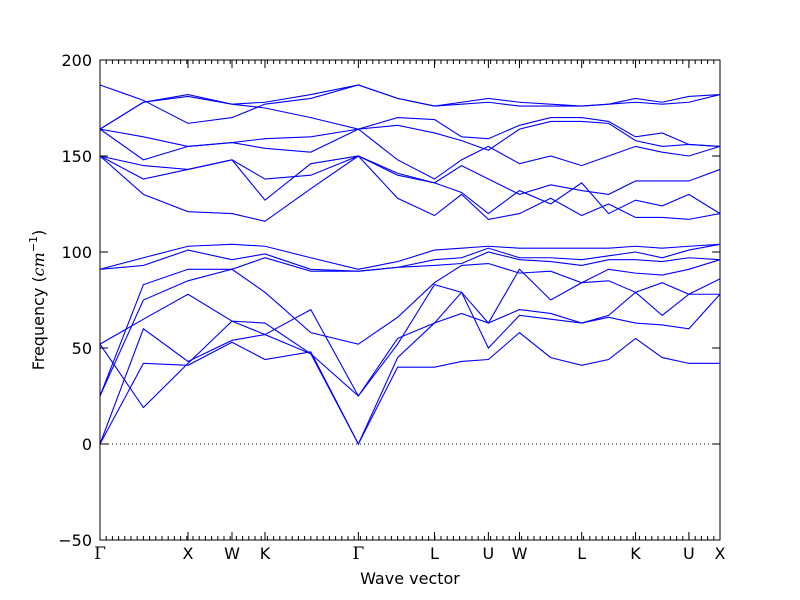 The image size is (800, 600). Describe the element at coordinates (76, 252) in the screenshot. I see `y-tick-label: 100` at that location.